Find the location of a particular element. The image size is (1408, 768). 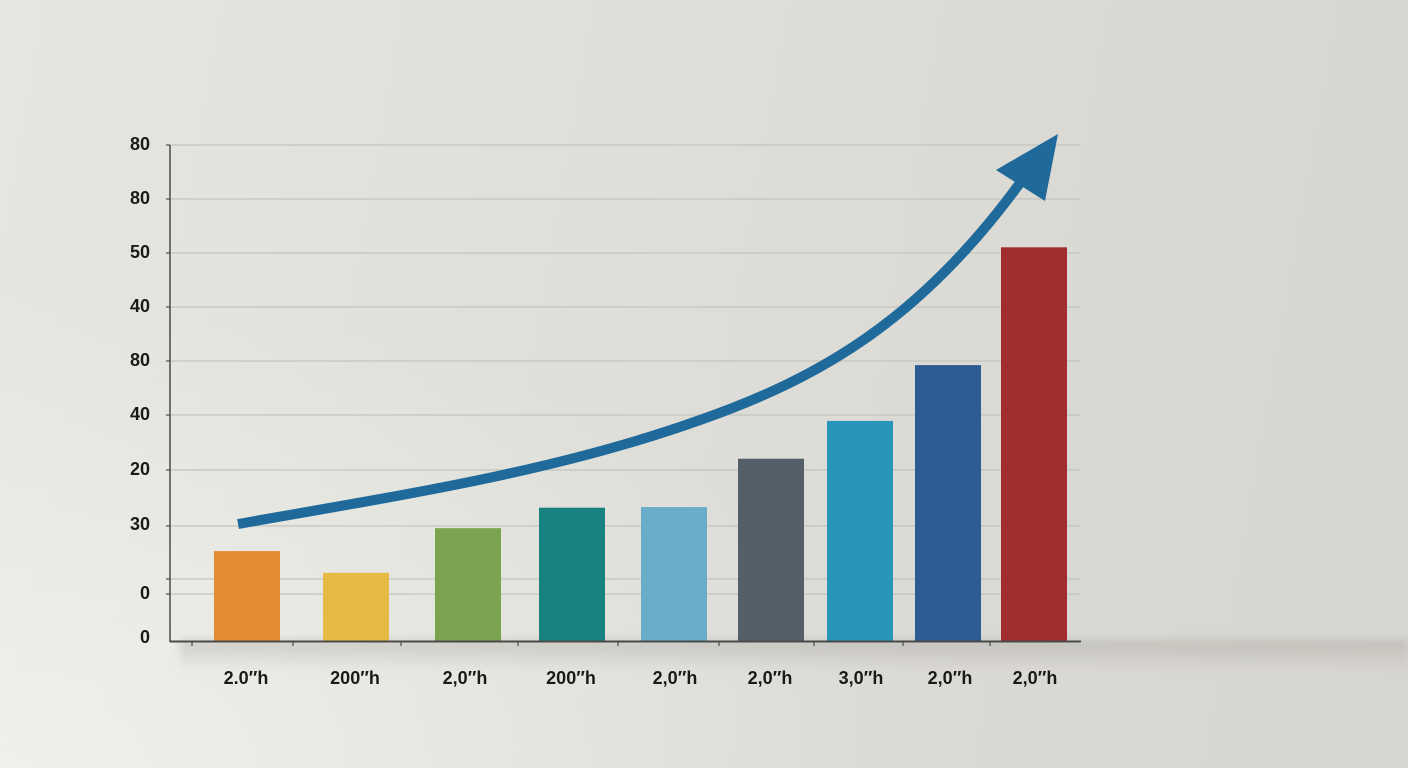

y-tick-label: 50 is located at coordinates (139, 252).